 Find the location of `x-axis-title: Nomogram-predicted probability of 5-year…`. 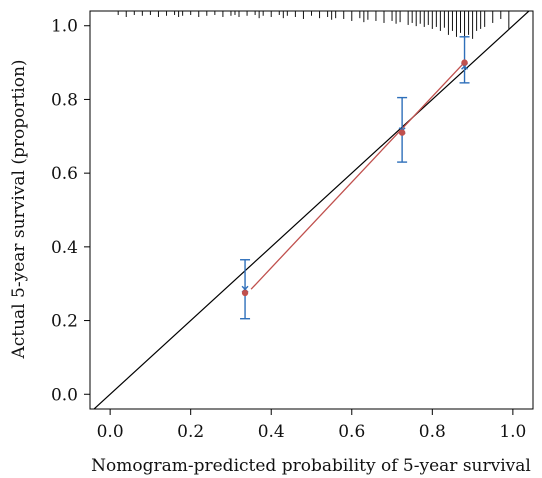

x-axis-title: Nomogram-predicted probability of 5-year… is located at coordinates (311, 466).